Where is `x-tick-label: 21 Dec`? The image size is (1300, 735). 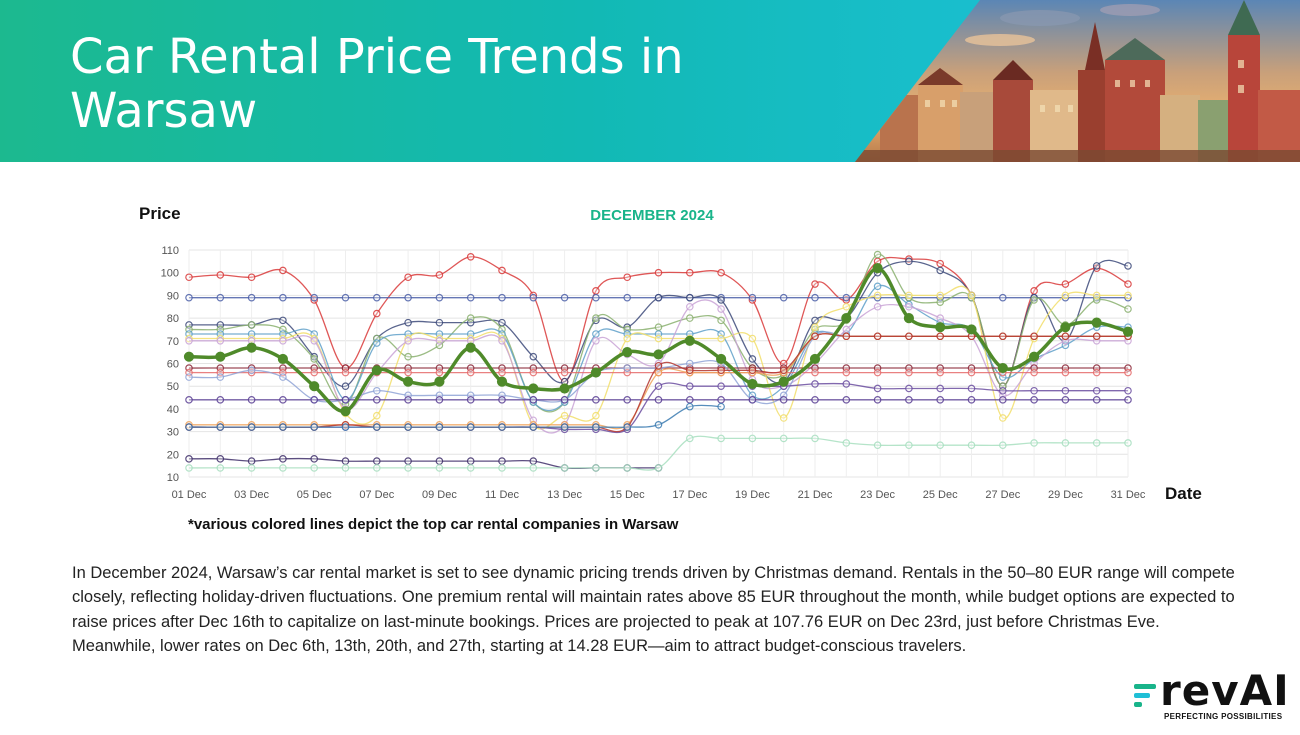 x-tick-label: 21 Dec is located at coordinates (815, 495).